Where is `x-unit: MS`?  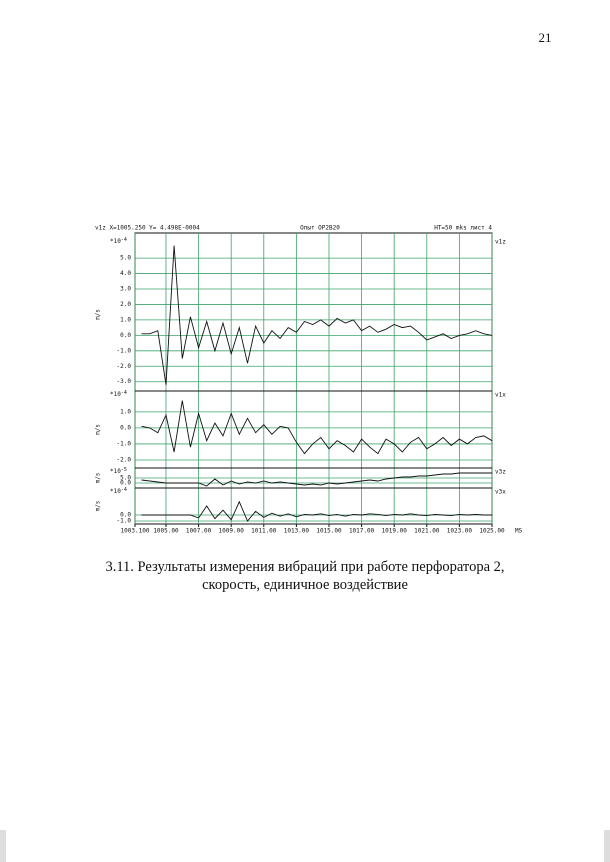 x-unit: MS is located at coordinates (519, 531).